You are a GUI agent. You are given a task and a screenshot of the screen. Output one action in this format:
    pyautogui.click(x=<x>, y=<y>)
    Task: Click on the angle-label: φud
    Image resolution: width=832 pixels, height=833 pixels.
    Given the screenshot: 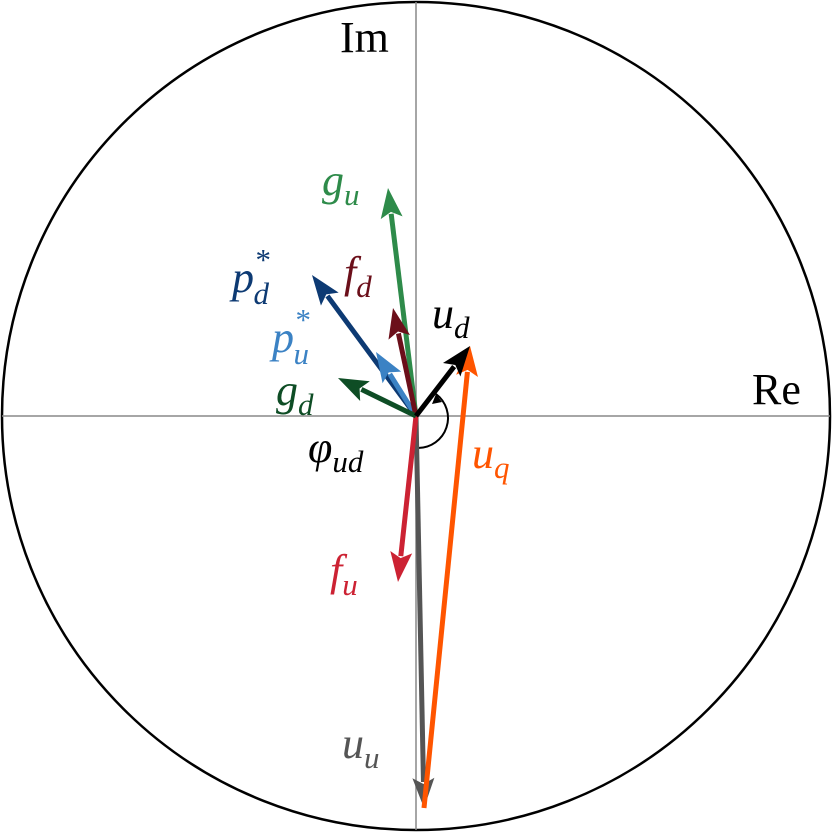 What is the action you would take?
    pyautogui.click(x=336, y=451)
    